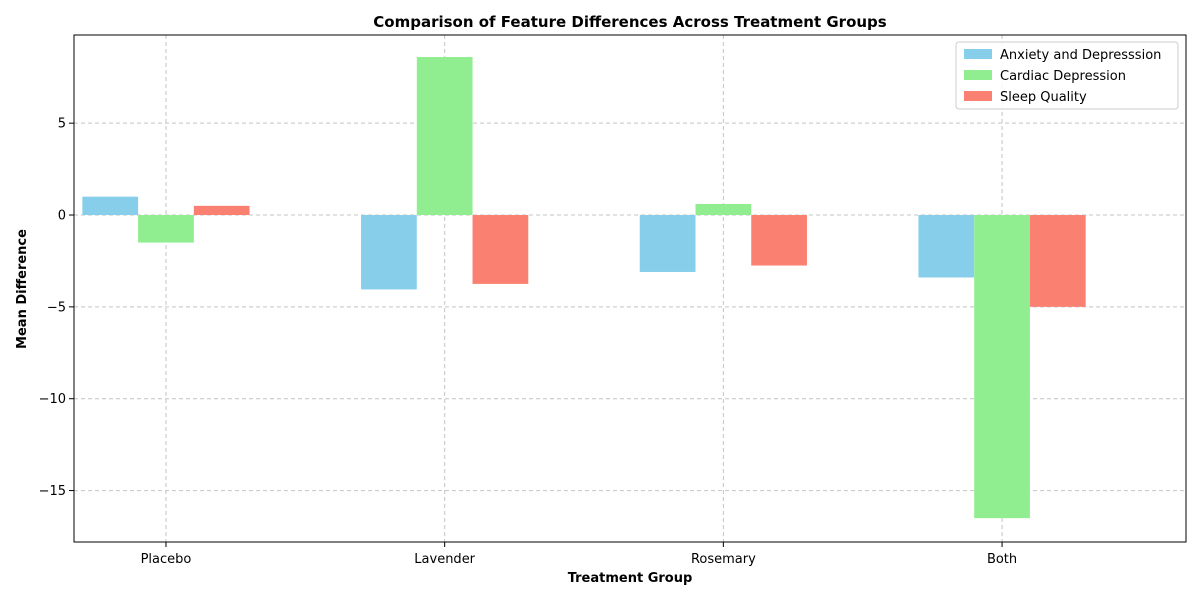  Describe the element at coordinates (1043, 97) in the screenshot. I see `legend-label: Sleep Quality` at that location.